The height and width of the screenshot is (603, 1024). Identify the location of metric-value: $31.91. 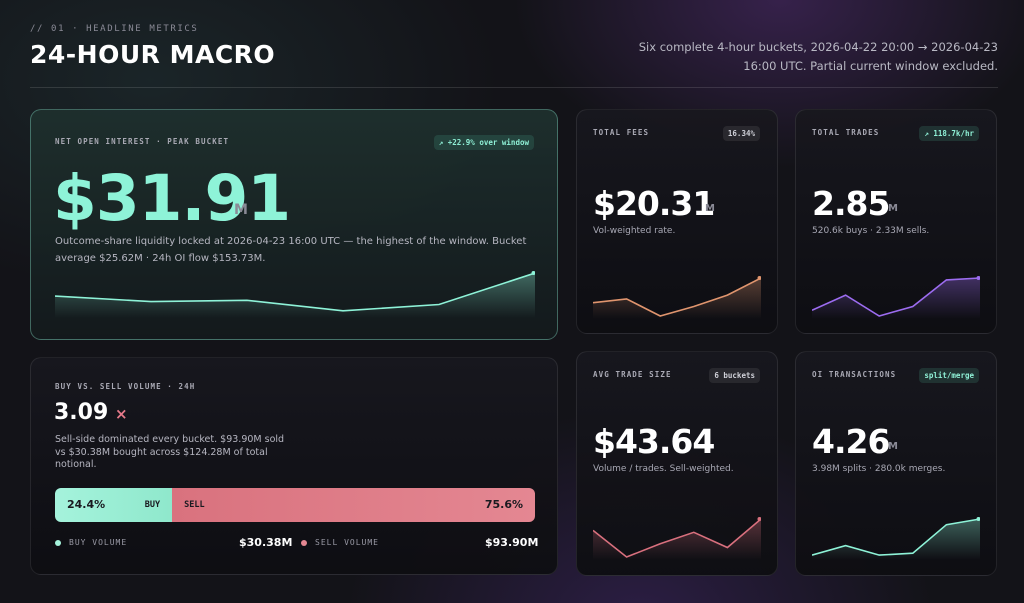
(172, 198).